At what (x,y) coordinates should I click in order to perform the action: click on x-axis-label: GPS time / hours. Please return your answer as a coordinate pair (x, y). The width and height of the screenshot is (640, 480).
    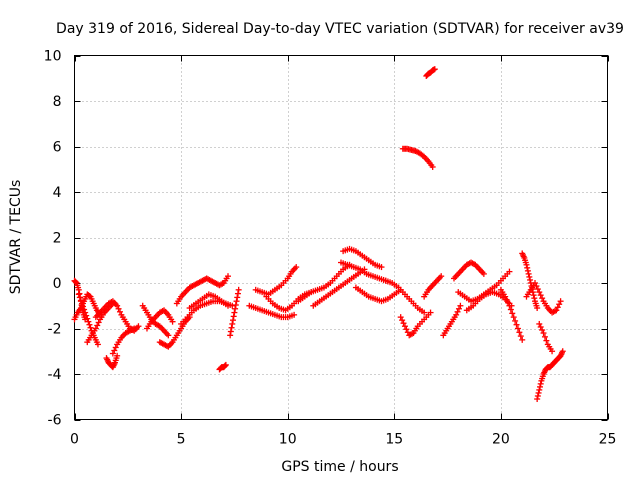
    Looking at the image, I should click on (339, 467).